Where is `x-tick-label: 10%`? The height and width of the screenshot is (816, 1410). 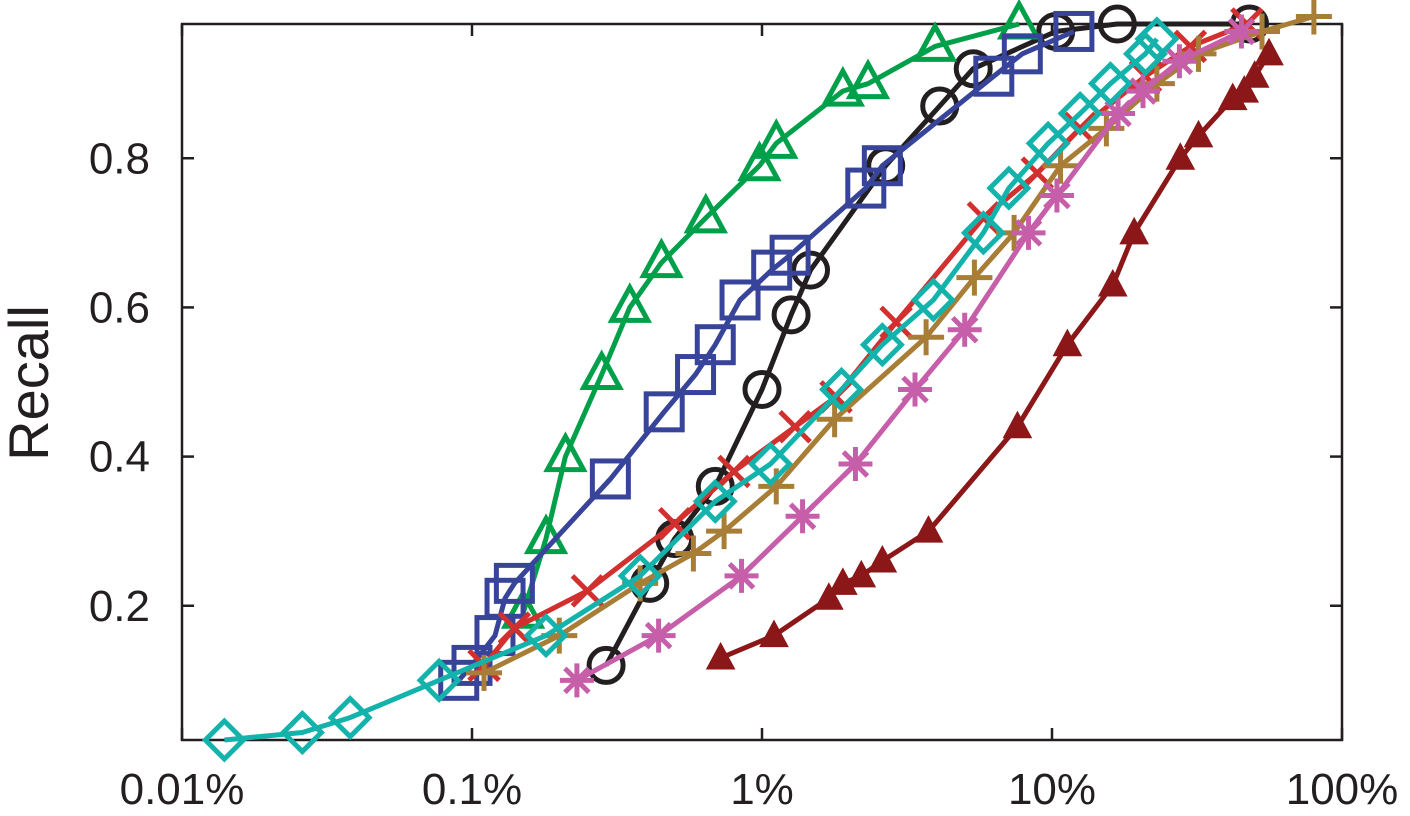 x-tick-label: 10% is located at coordinates (1052, 789).